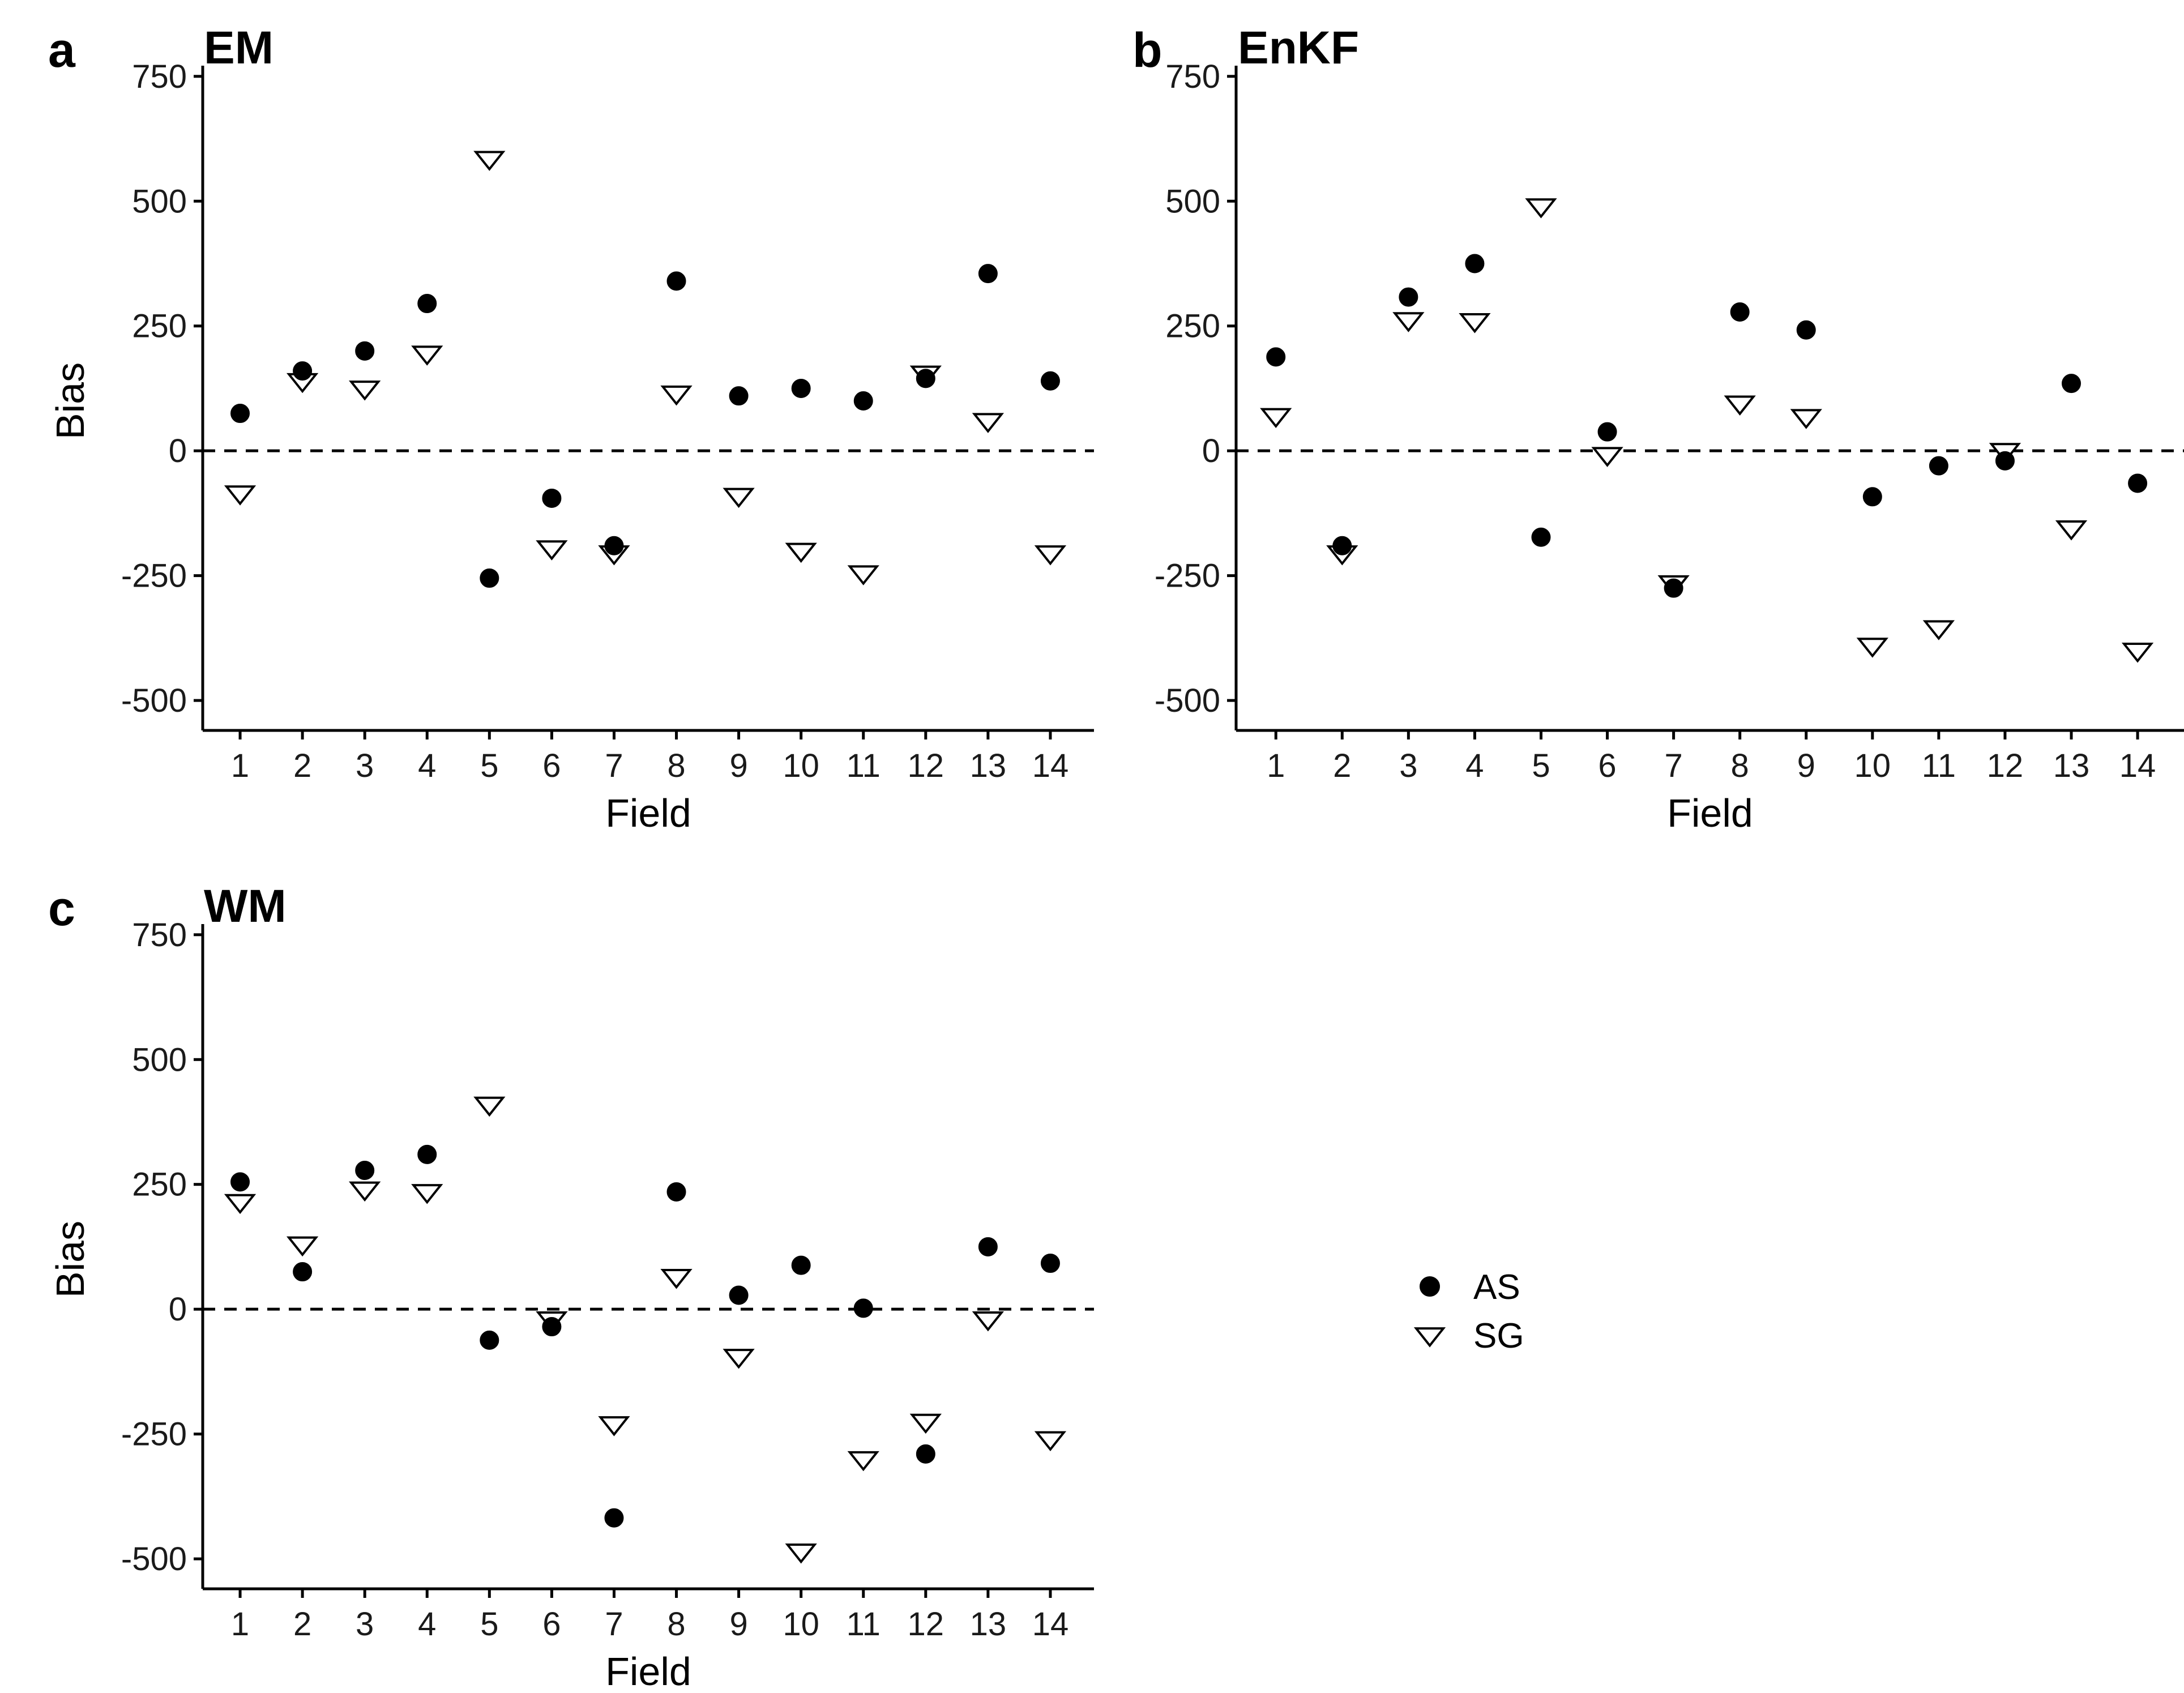  What do you see at coordinates (1468, 1336) in the screenshot?
I see `legend-item-sg: SG` at bounding box center [1468, 1336].